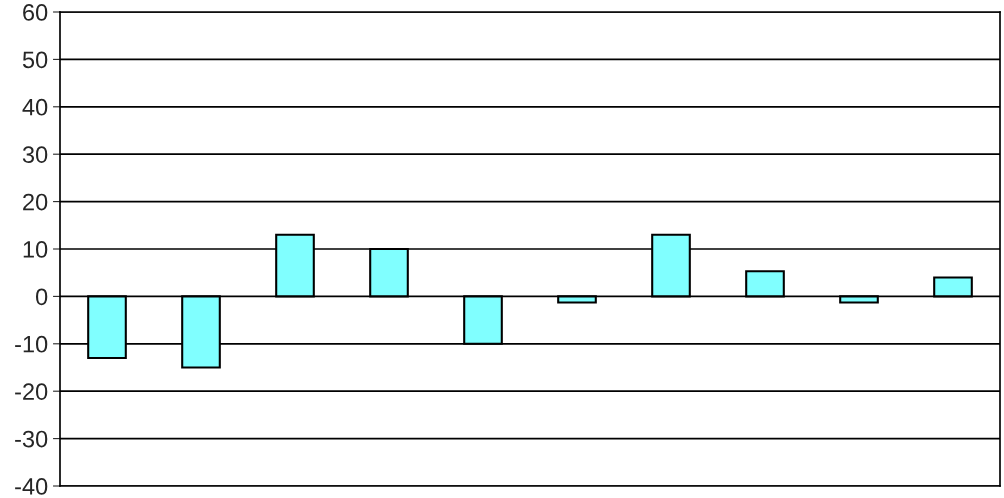 This screenshot has height=498, width=1004. What do you see at coordinates (31, 439) in the screenshot?
I see `y-tick-label: -30` at bounding box center [31, 439].